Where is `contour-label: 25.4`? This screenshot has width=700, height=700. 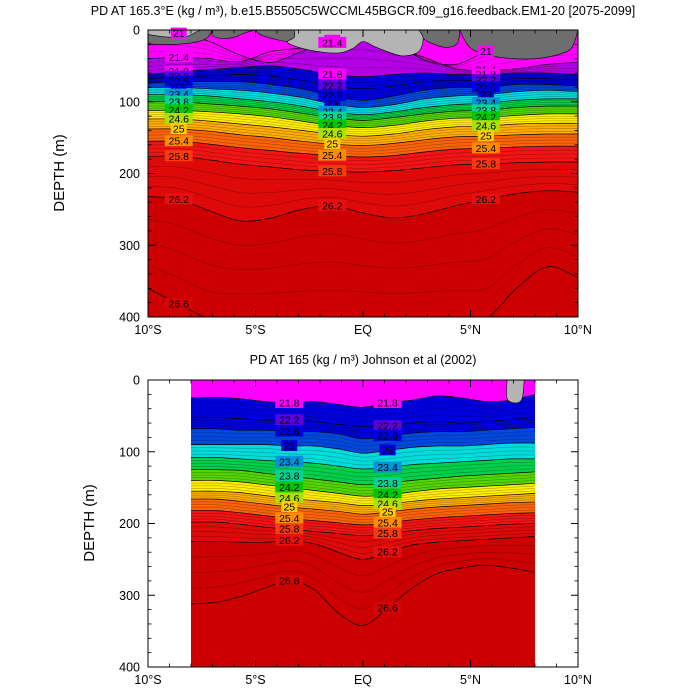
contour-label: 25.4 is located at coordinates (332, 156).